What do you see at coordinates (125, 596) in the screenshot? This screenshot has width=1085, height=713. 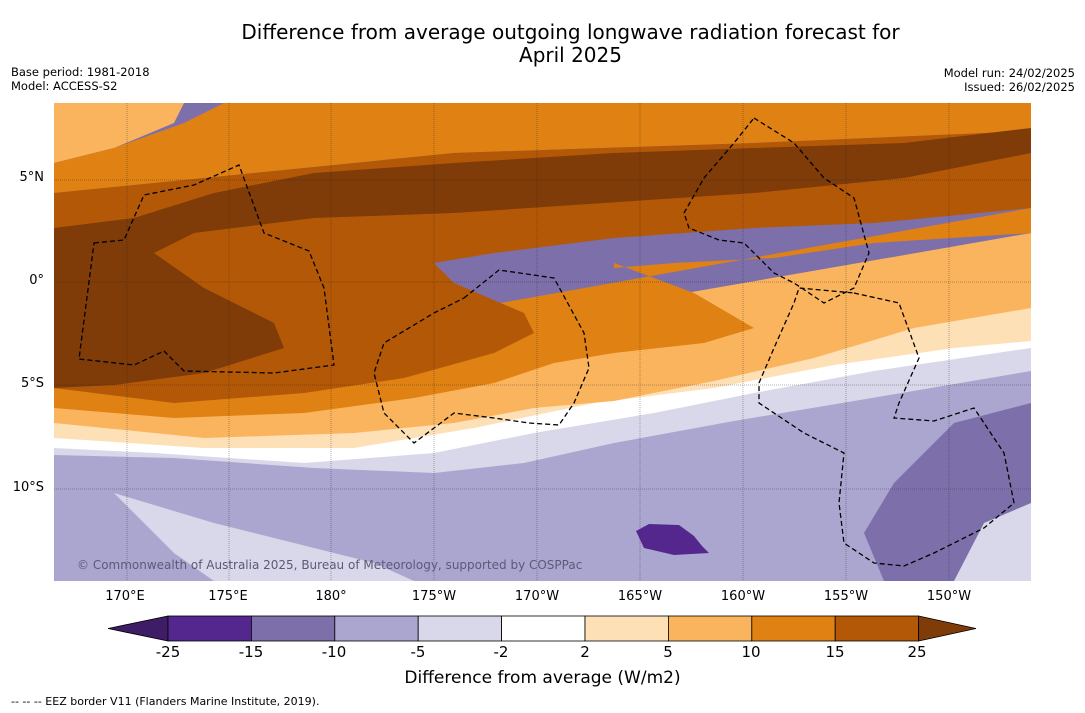 I see `lon-label-170e: 170°E` at bounding box center [125, 596].